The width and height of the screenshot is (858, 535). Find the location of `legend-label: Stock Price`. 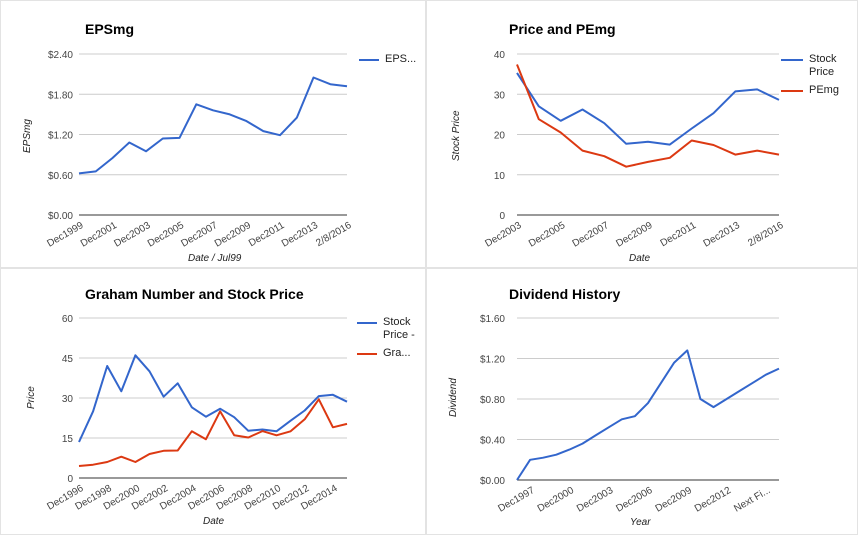

legend-label: Stock Price is located at coordinates (823, 65).